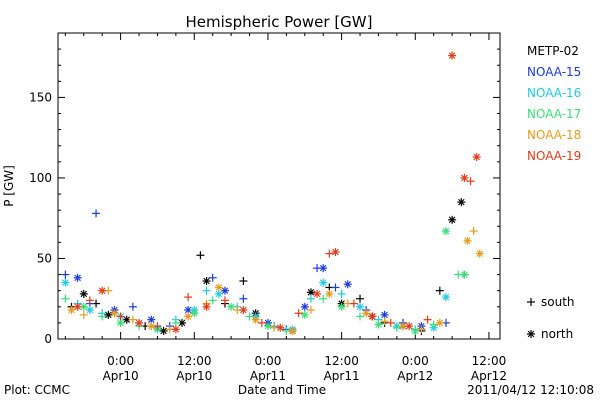 The height and width of the screenshot is (400, 600). Describe the element at coordinates (554, 156) in the screenshot. I see `legend-entry: NOAA-19` at that location.